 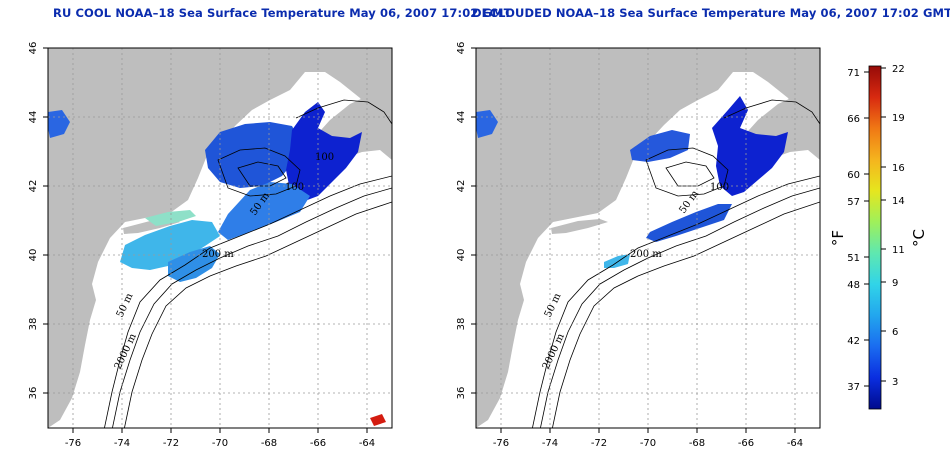 I want to click on left-y-ticks, so click(x=45, y=220).